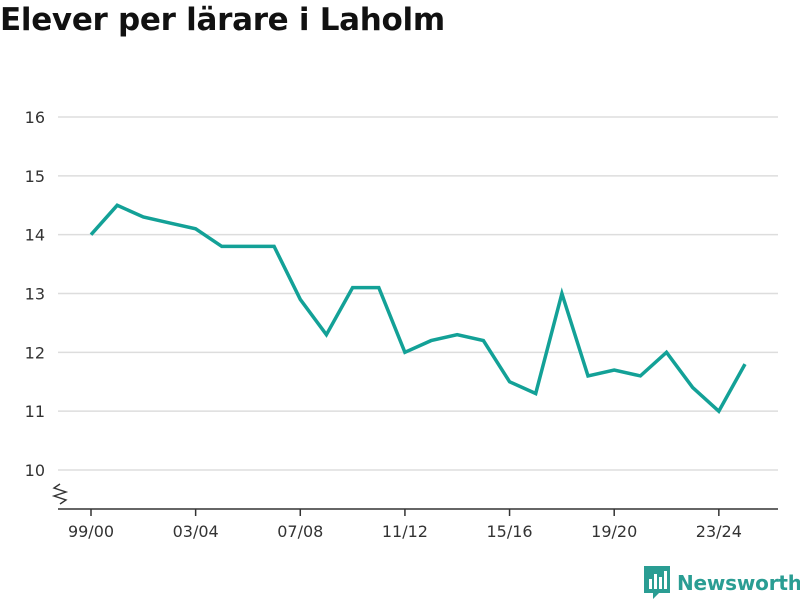  What do you see at coordinates (35, 411) in the screenshot?
I see `y-tick-label: 11` at bounding box center [35, 411].